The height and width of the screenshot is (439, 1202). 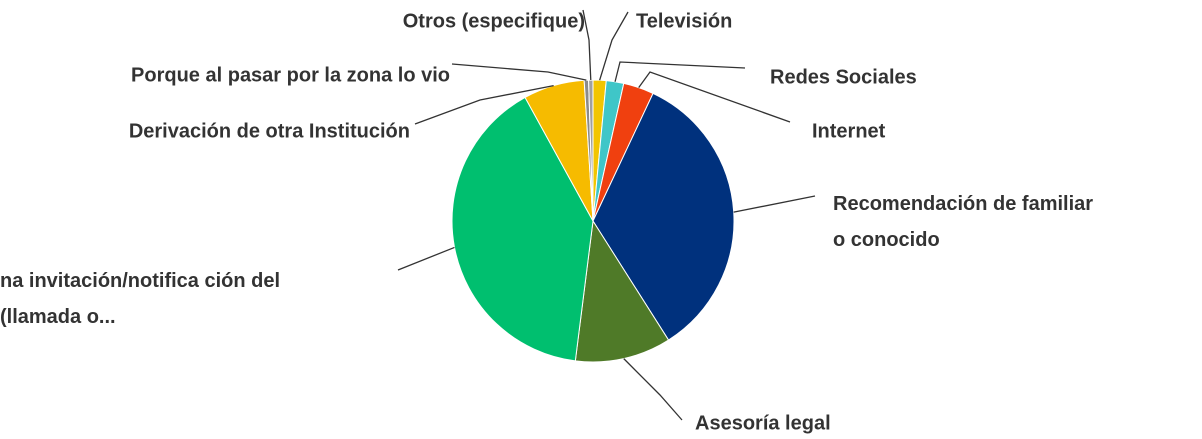 I want to click on slice-label: Otros (especifique), so click(x=494, y=21).